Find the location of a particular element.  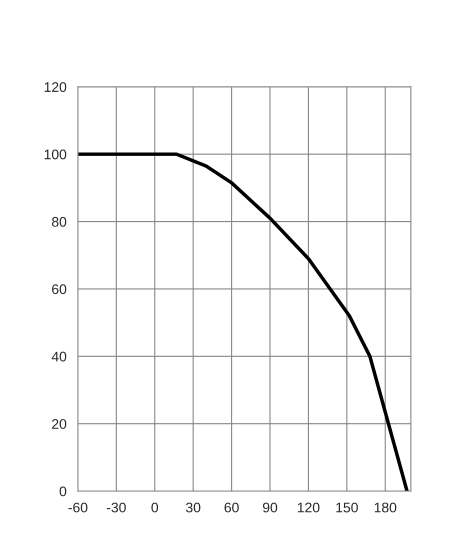

y-tick-label: 0 is located at coordinates (63, 491).